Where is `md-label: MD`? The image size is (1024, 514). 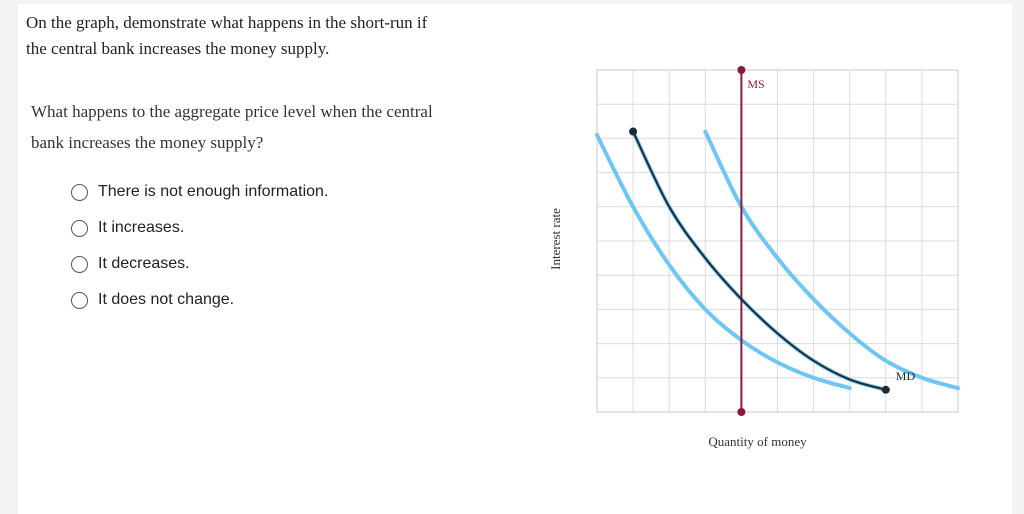
md-label: MD is located at coordinates (906, 376).